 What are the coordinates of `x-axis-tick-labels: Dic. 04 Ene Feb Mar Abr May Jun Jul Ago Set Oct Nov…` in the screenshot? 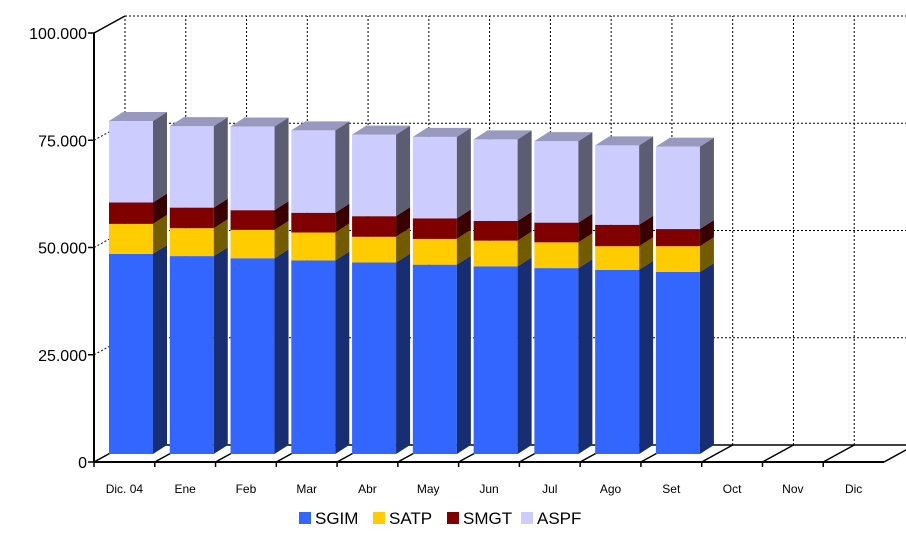 It's located at (477, 479).